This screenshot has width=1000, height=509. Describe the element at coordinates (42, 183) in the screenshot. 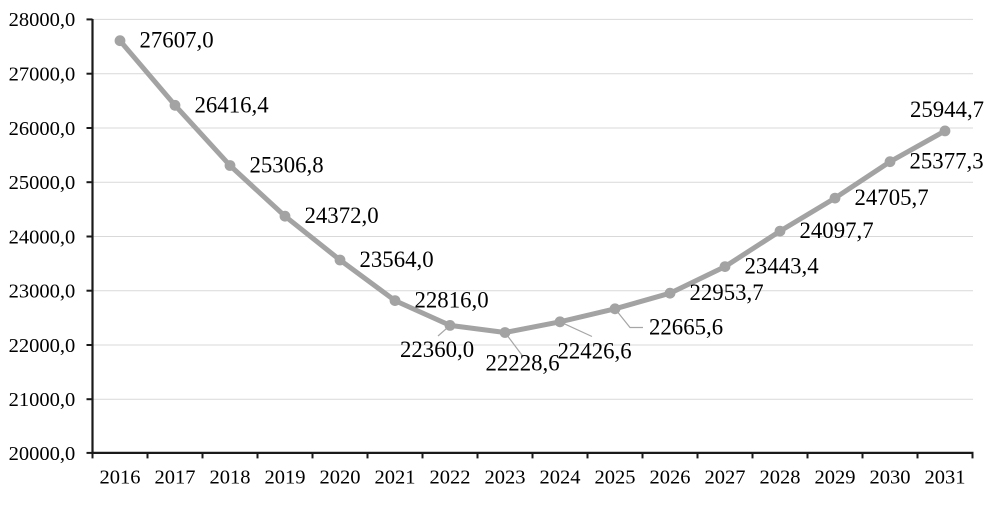

I see `svg-text: 25000,0` at that location.